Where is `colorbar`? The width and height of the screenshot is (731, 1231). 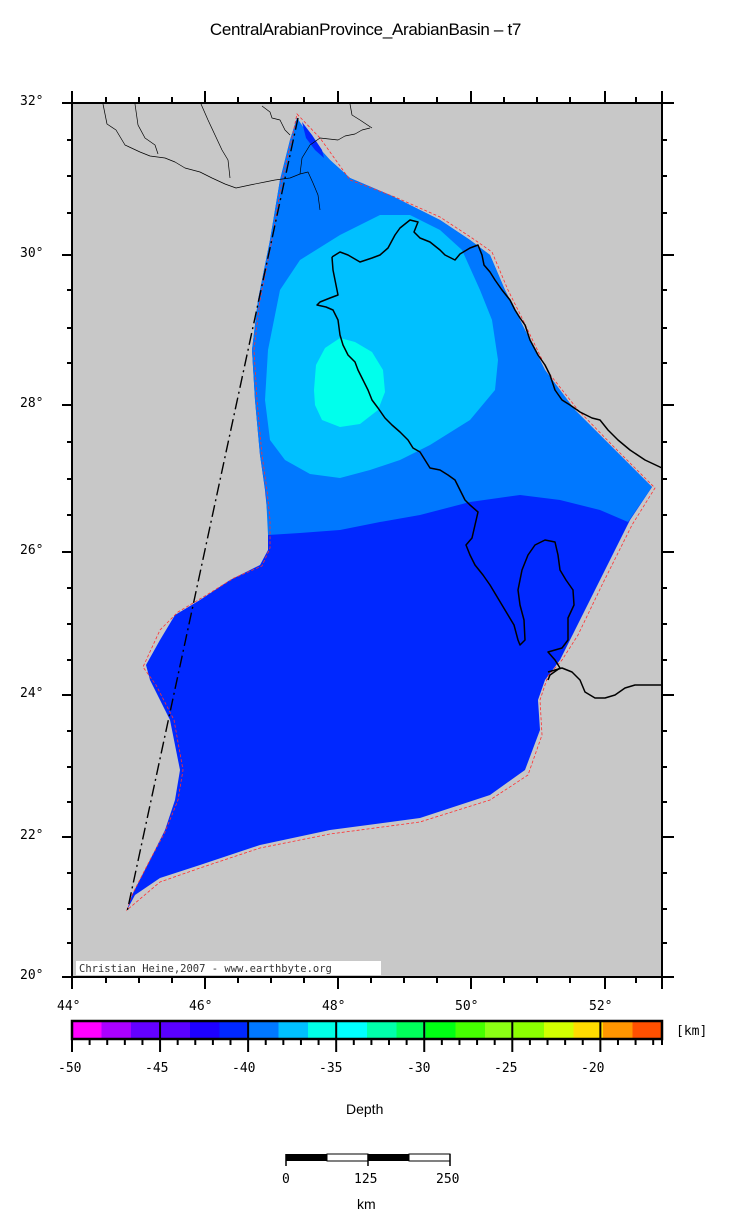 colorbar is located at coordinates (367, 1030).